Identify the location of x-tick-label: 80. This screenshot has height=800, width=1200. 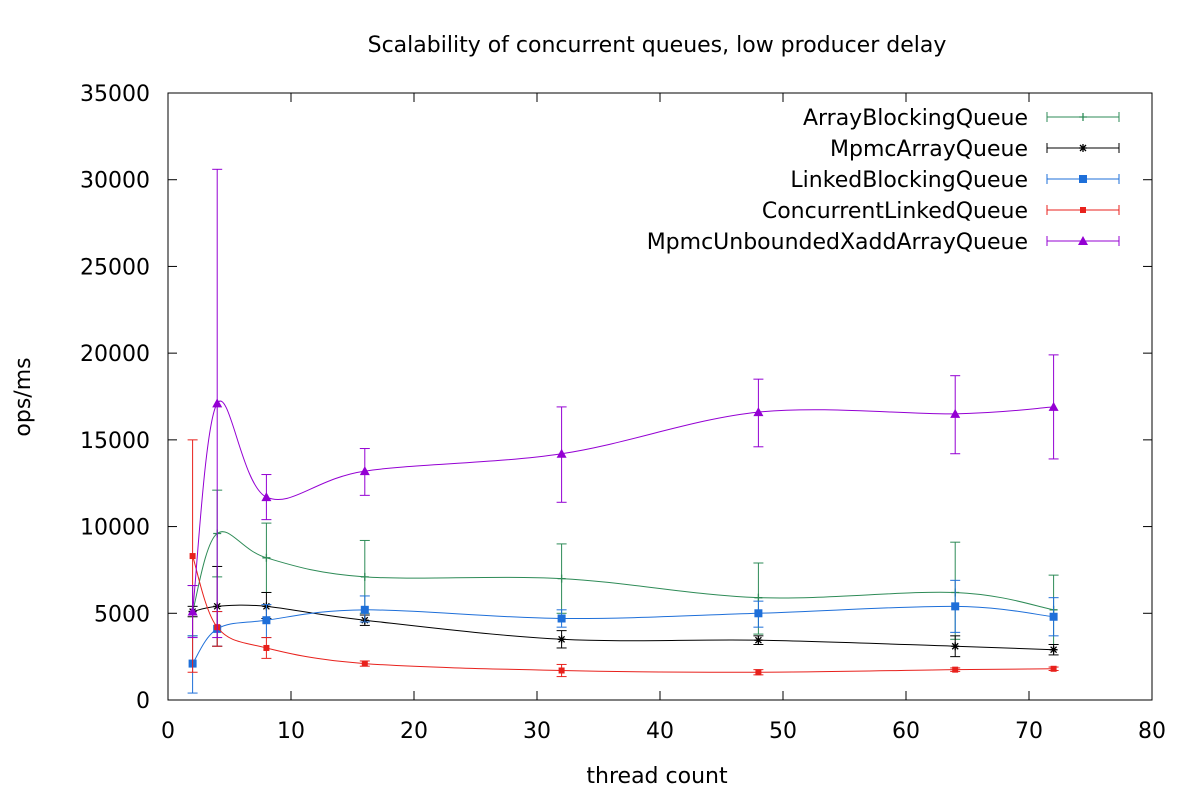
(1152, 731).